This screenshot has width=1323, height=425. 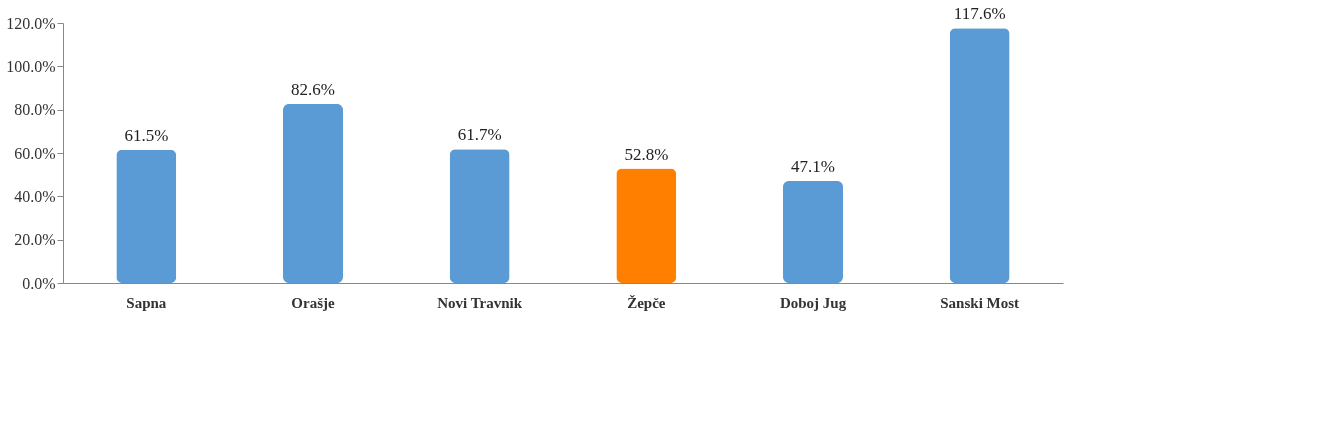 What do you see at coordinates (31, 66) in the screenshot?
I see `y-tick-label: 100.0%` at bounding box center [31, 66].